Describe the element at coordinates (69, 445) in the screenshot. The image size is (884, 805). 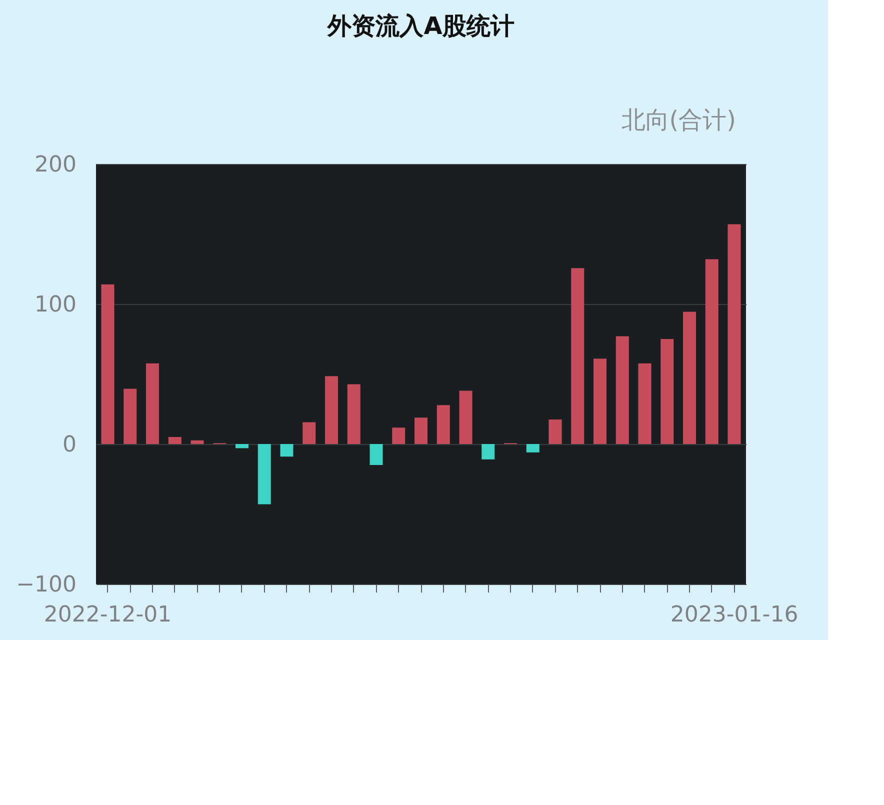
I see `y-tick-label: 0` at that location.